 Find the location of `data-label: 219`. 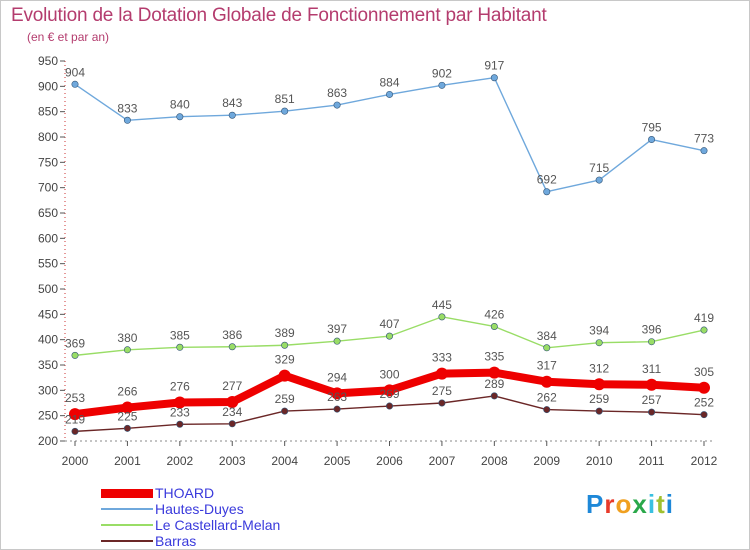

data-label: 219 is located at coordinates (75, 419).